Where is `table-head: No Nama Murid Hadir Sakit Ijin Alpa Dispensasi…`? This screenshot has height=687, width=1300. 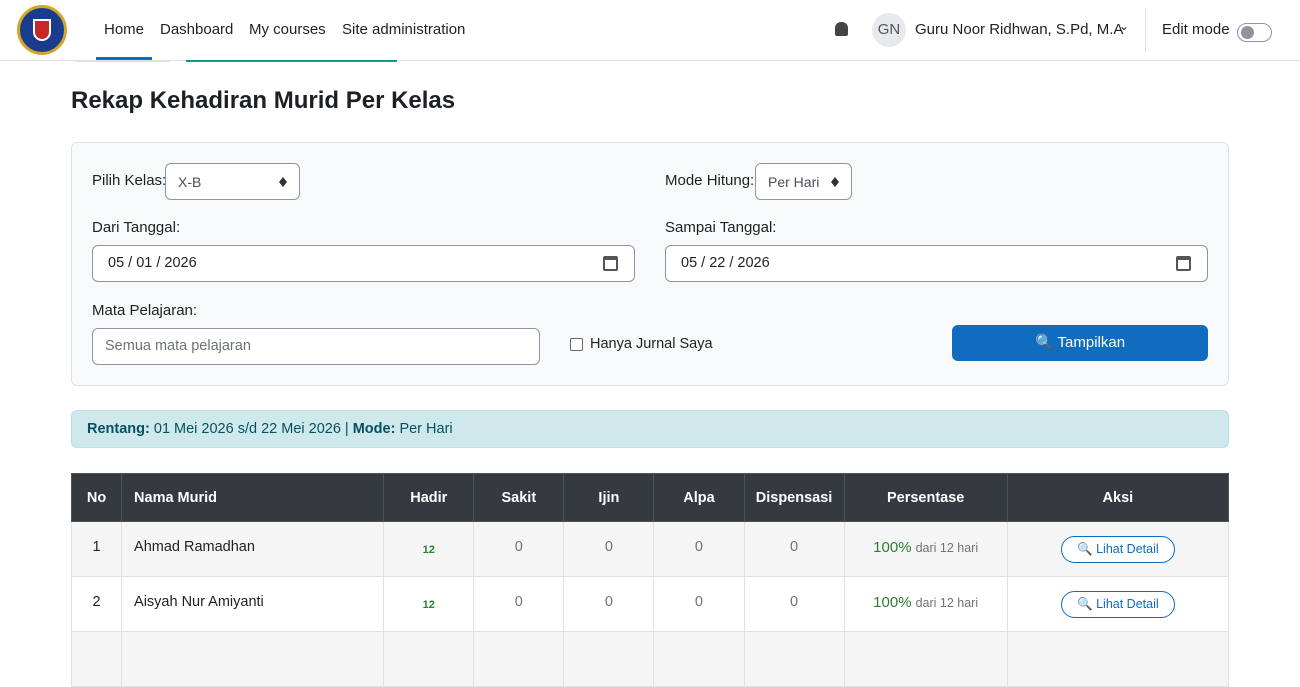 table-head: No Nama Murid Hadir Sakit Ijin Alpa Dispensasi… is located at coordinates (650, 497).